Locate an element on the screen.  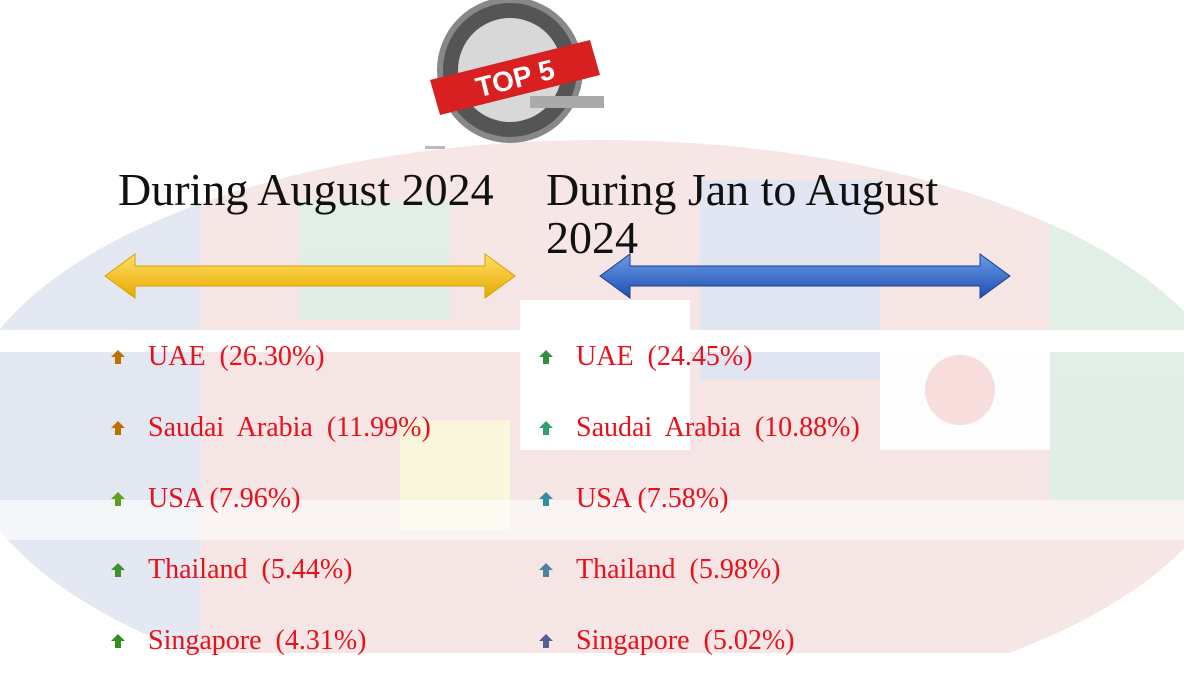
heading: During Jan to August 2024 is located at coordinates (742, 213).